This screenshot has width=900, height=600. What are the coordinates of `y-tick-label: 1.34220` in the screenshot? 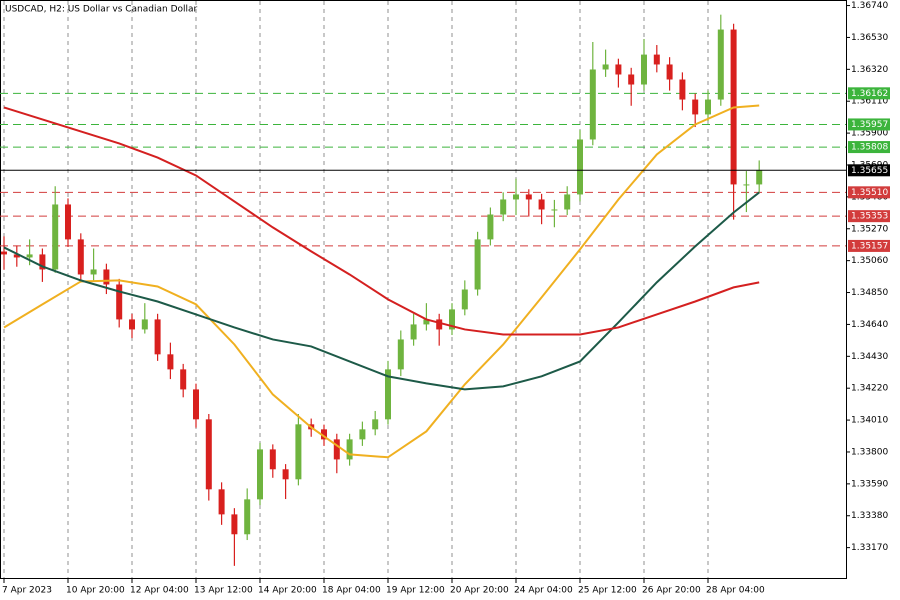 It's located at (869, 389).